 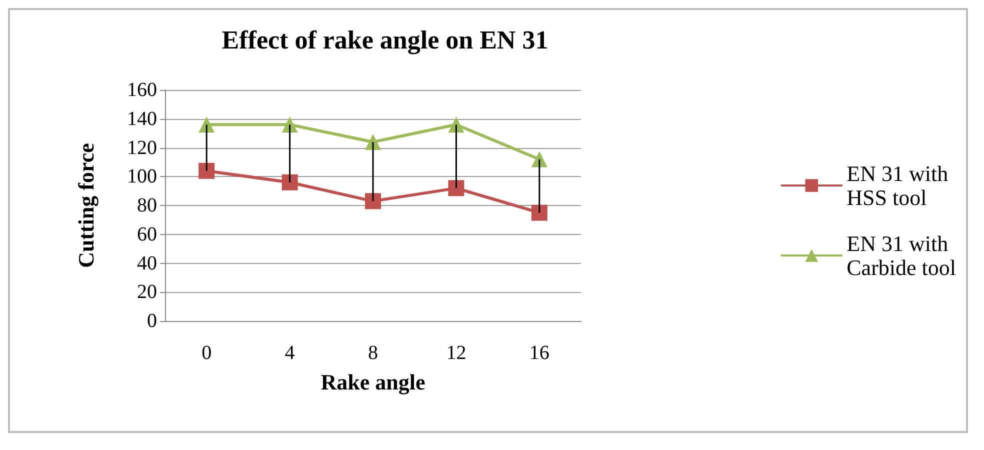 What do you see at coordinates (142, 90) in the screenshot?
I see `y-tick-label: 160` at bounding box center [142, 90].